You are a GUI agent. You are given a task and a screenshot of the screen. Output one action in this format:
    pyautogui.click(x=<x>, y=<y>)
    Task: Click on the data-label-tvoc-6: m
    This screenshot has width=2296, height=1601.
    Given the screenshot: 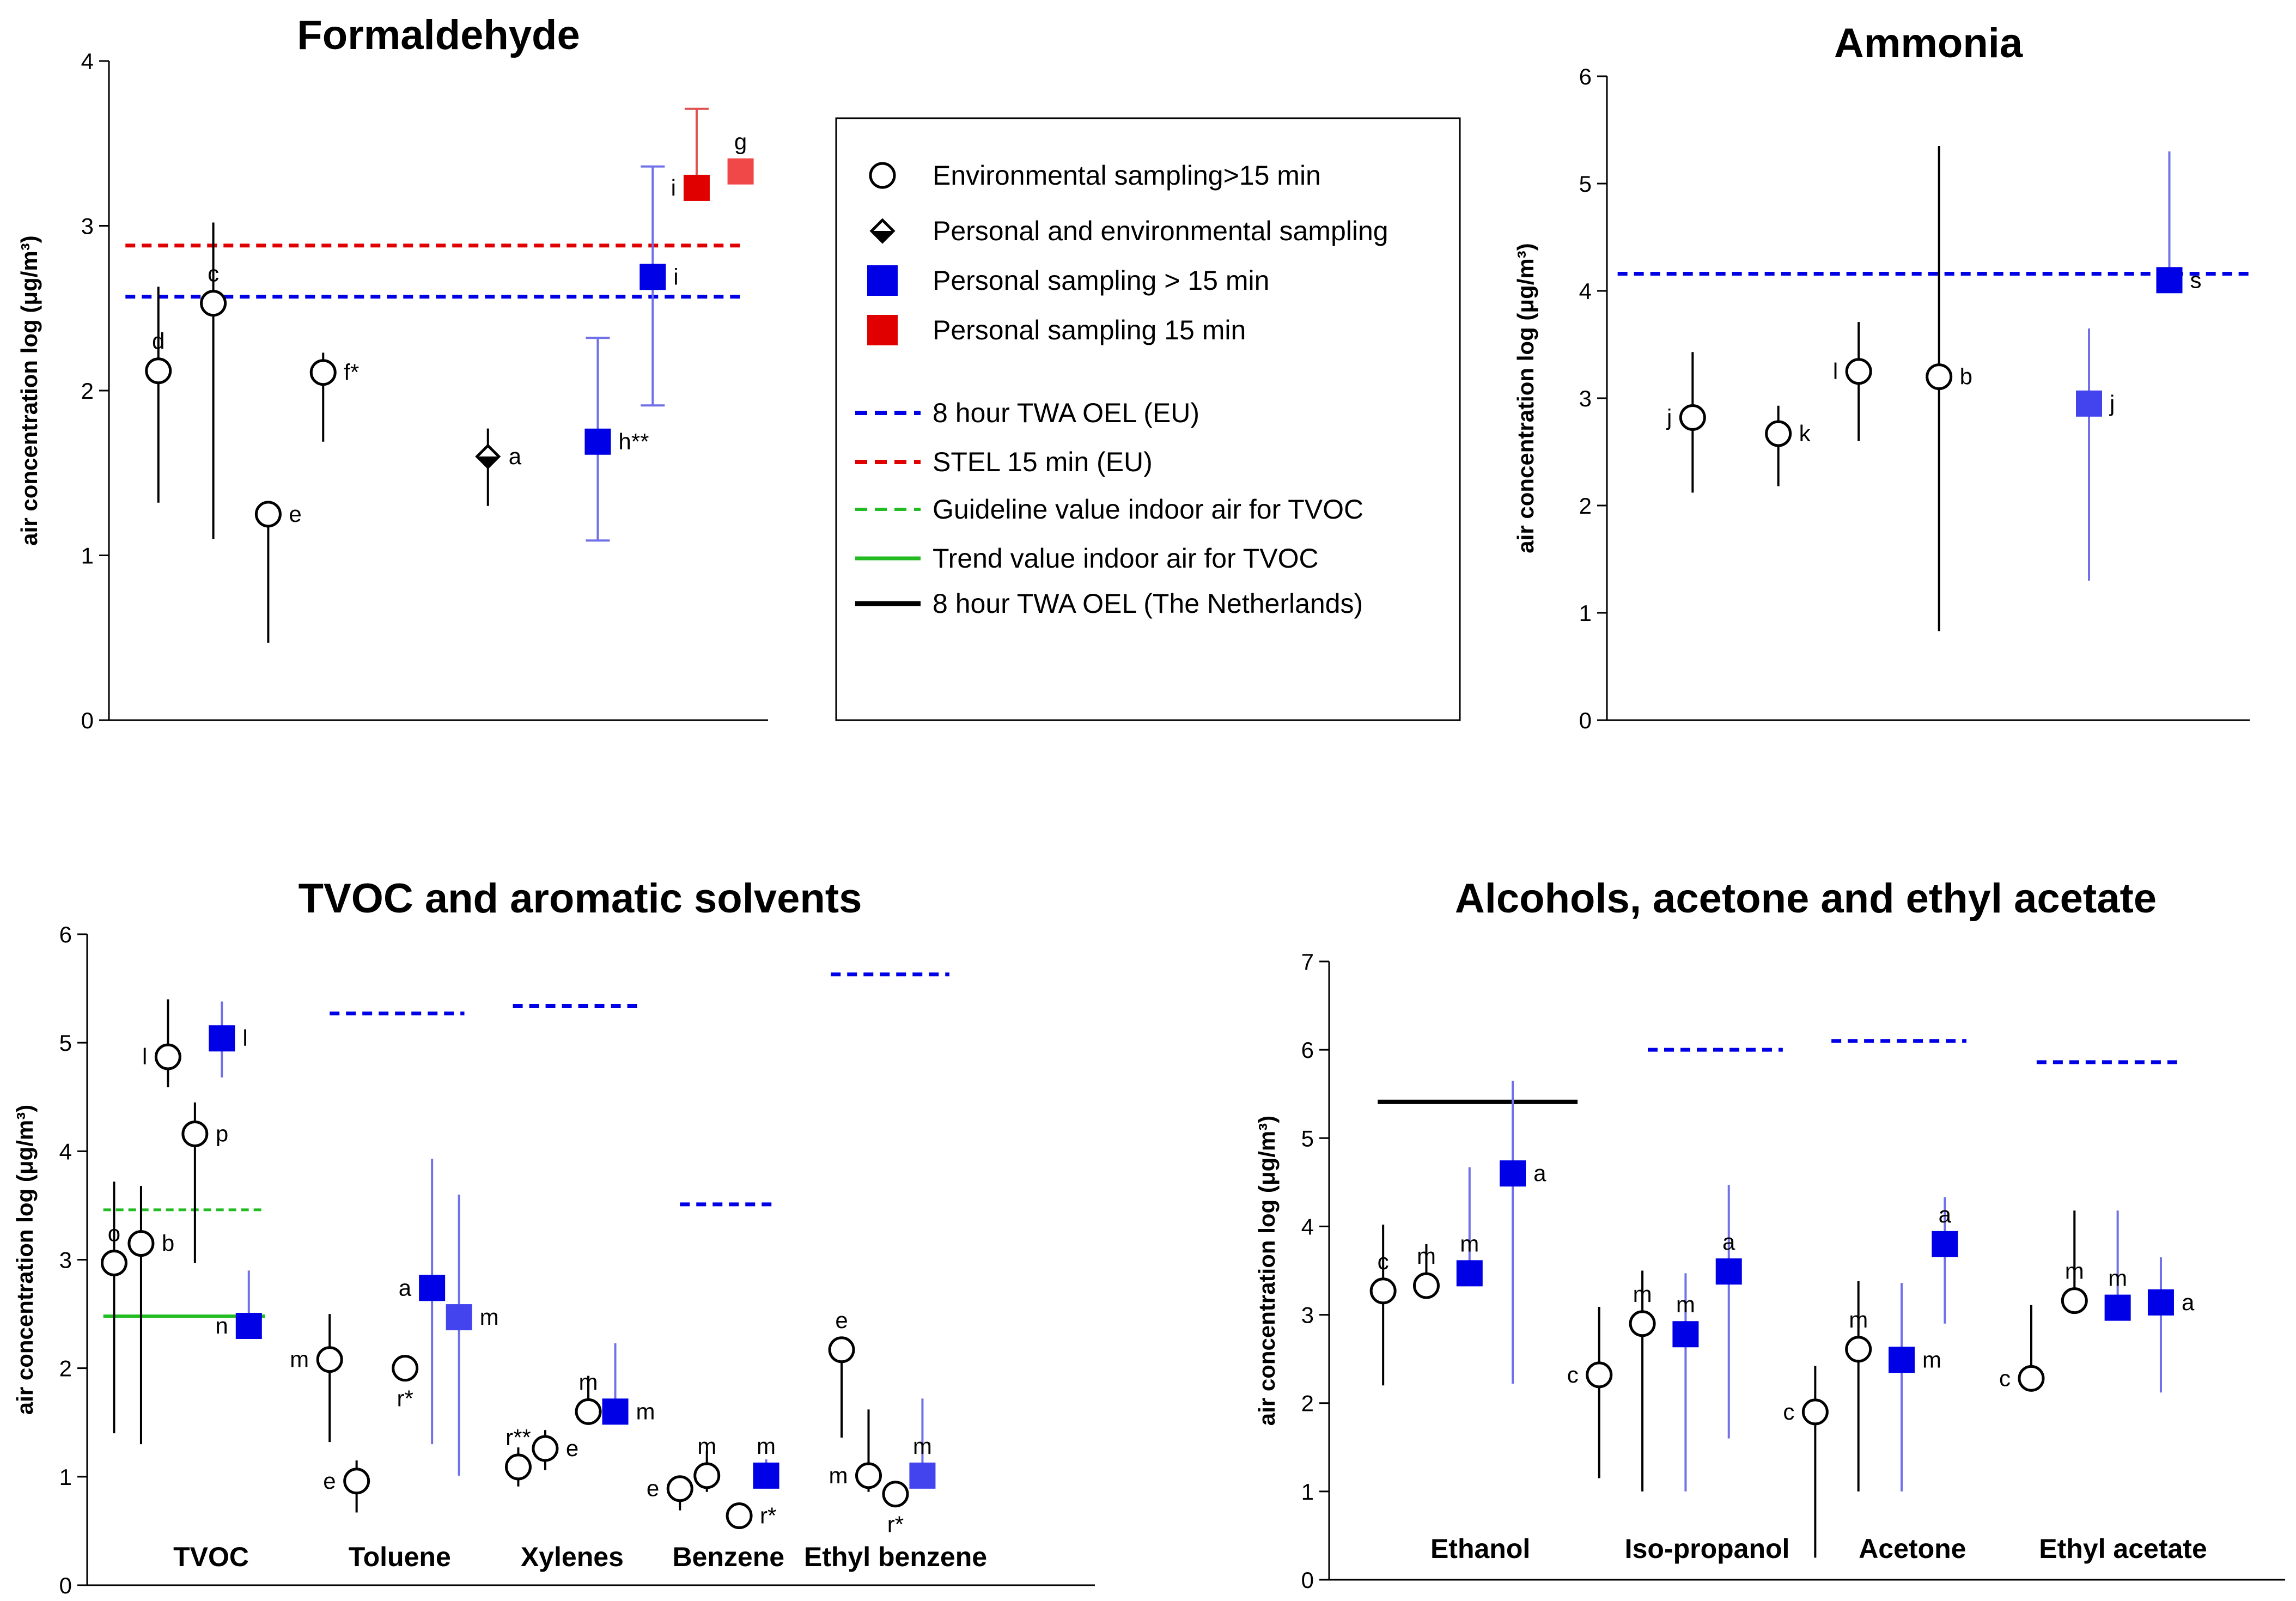 What is the action you would take?
    pyautogui.click(x=299, y=1359)
    